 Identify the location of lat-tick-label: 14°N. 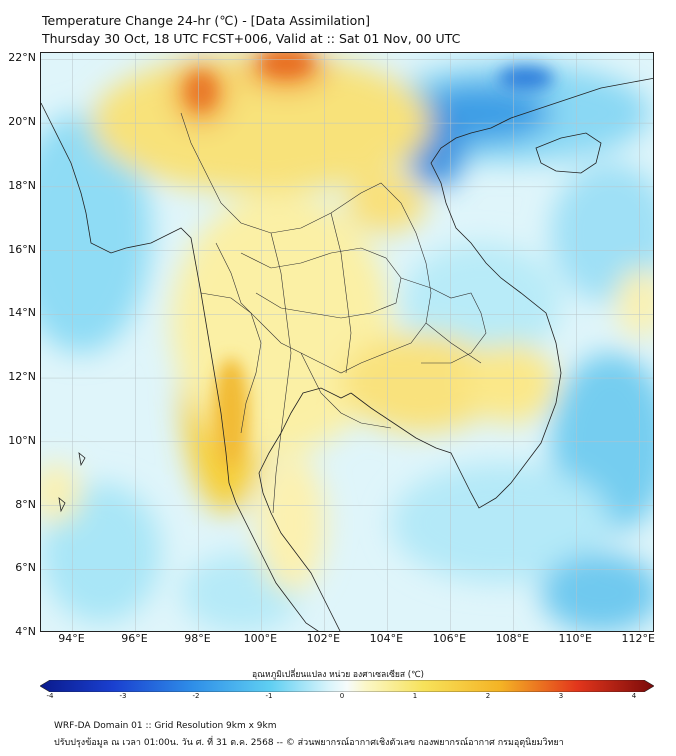
(22, 313).